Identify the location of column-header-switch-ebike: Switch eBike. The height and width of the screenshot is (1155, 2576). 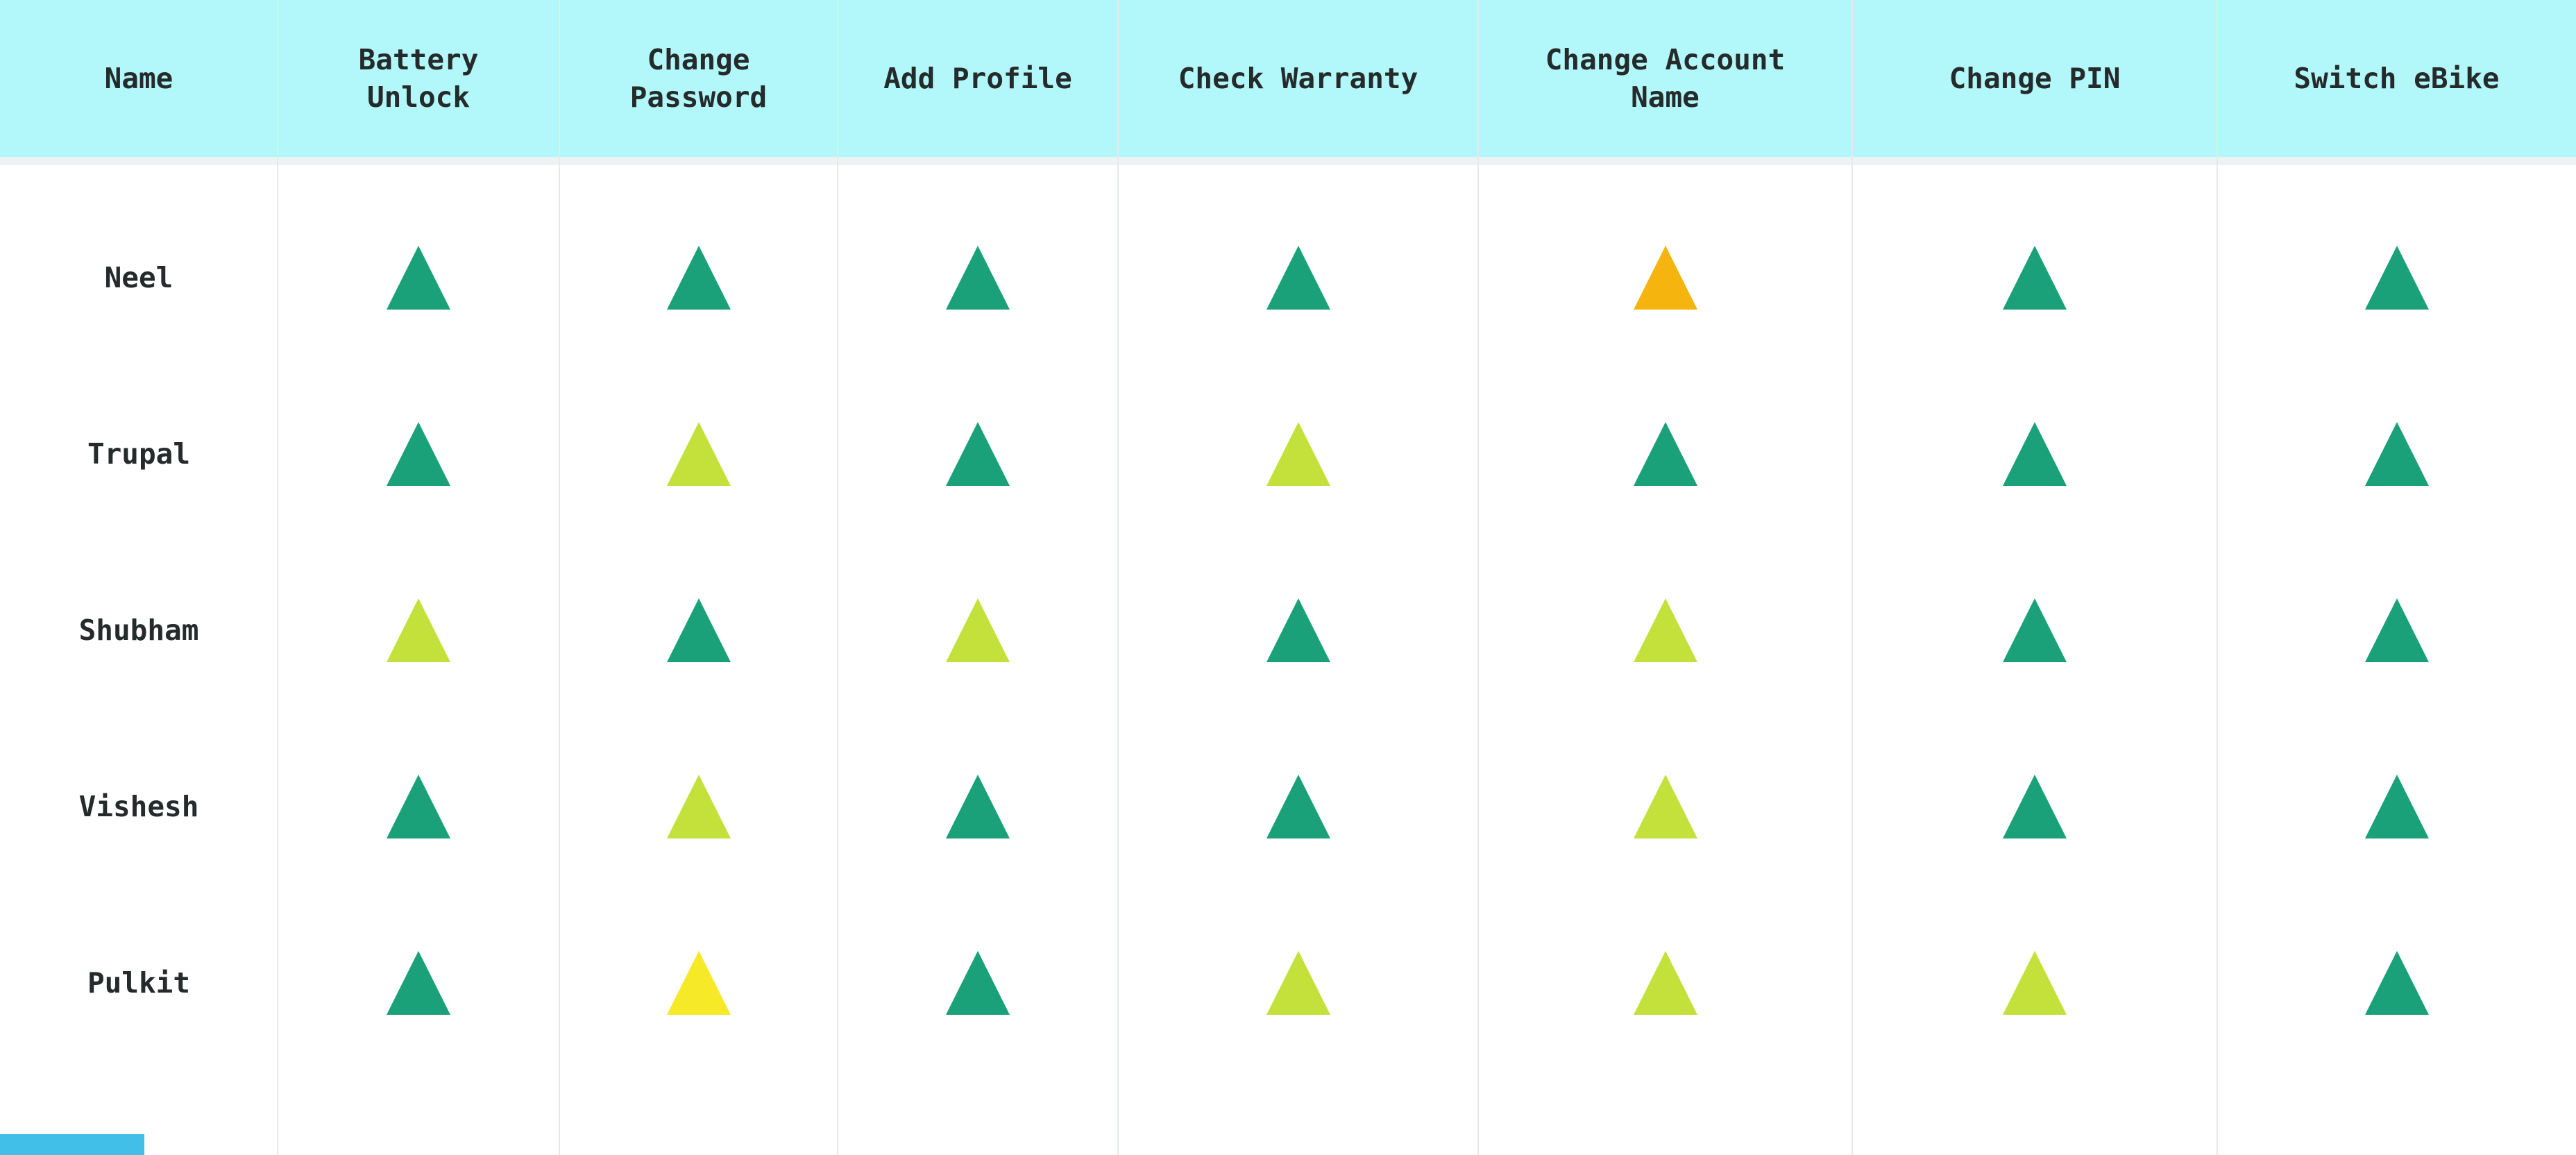
(2397, 78).